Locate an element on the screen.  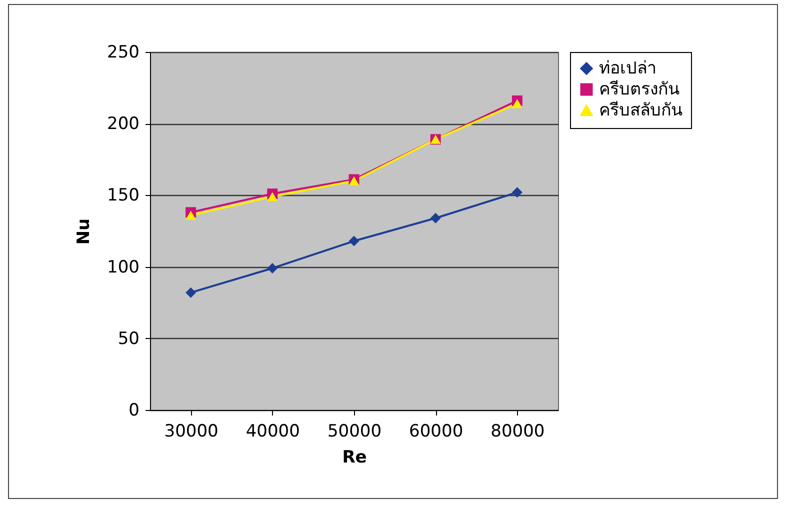
y-tick-label: 150 is located at coordinates (123, 196).